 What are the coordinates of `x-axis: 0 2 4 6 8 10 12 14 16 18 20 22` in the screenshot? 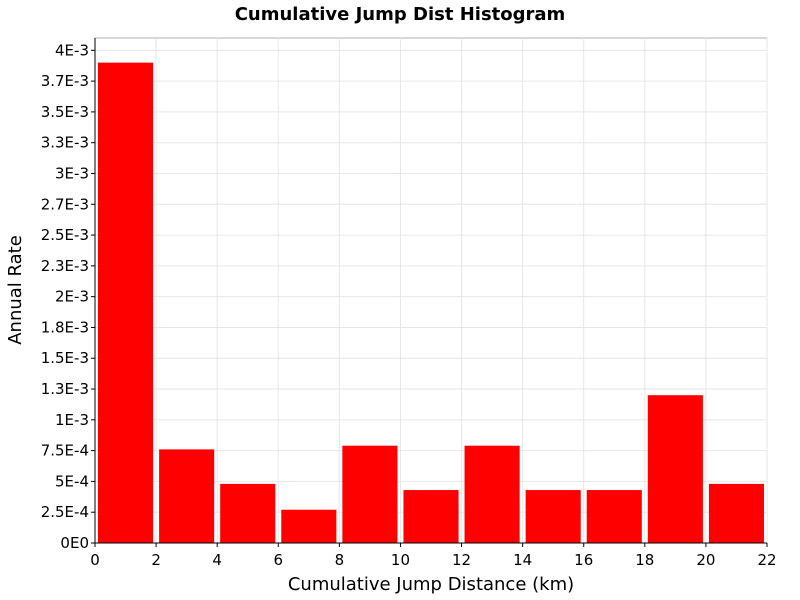 It's located at (433, 555).